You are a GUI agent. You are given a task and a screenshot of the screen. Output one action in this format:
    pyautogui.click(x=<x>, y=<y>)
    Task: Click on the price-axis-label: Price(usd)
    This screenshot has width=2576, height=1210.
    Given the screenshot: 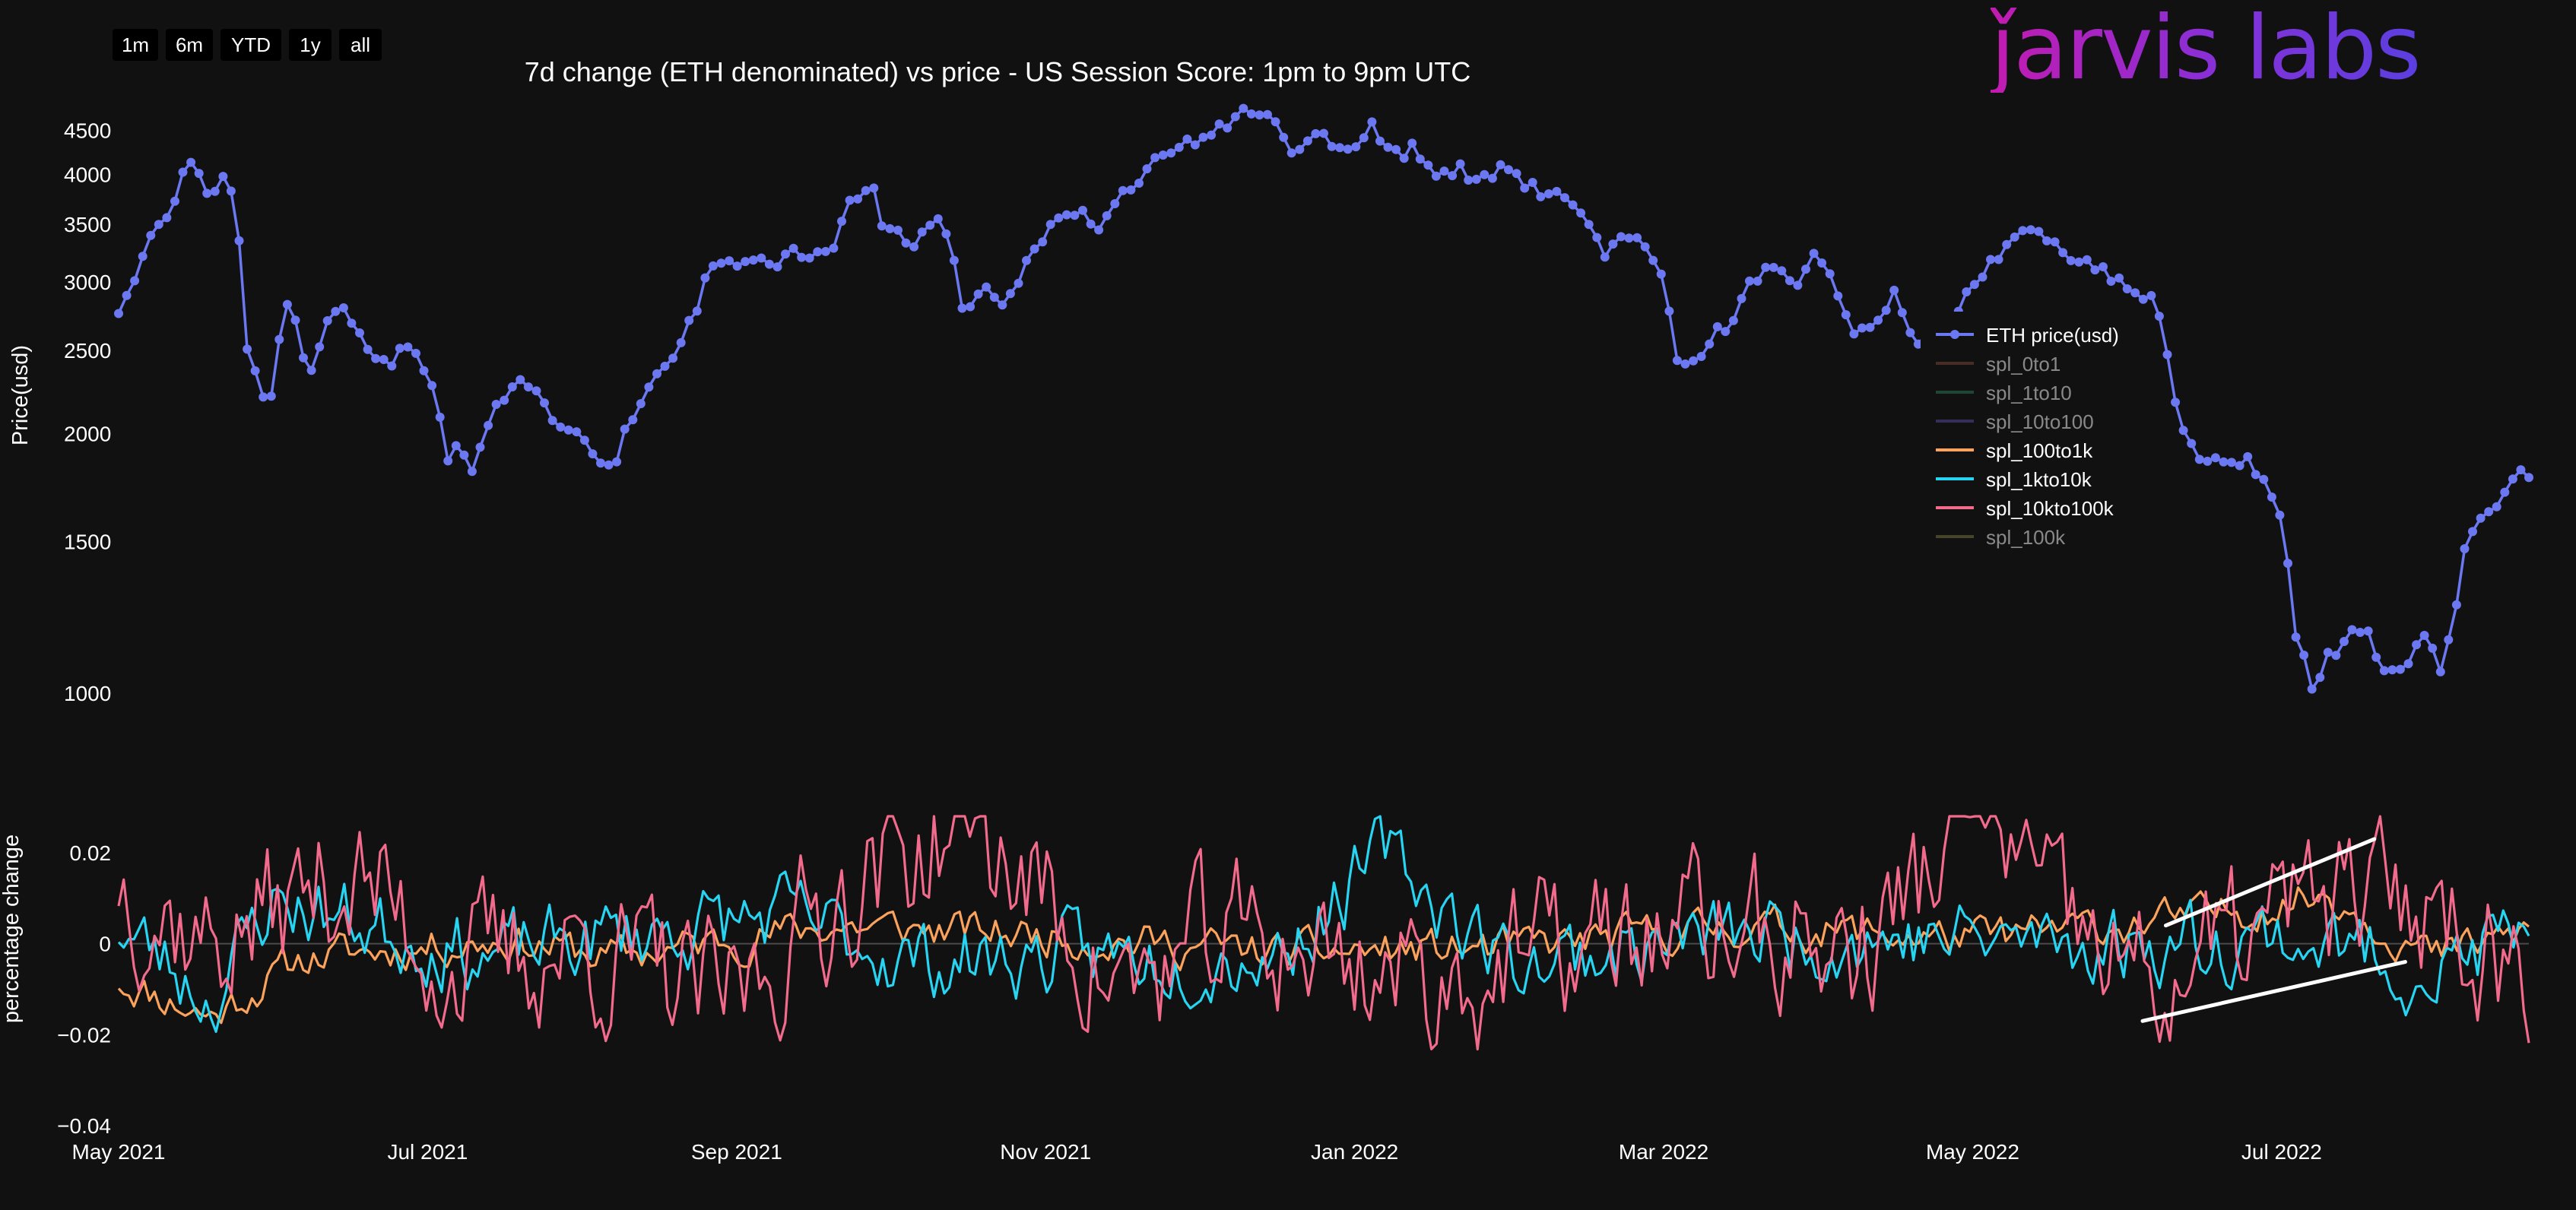 What is the action you would take?
    pyautogui.click(x=21, y=395)
    